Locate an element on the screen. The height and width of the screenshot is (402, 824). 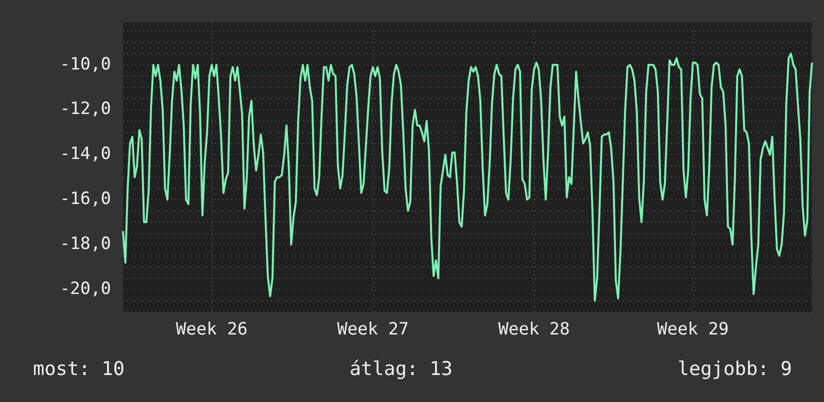
x-tick-label: Week 27 is located at coordinates (373, 330).